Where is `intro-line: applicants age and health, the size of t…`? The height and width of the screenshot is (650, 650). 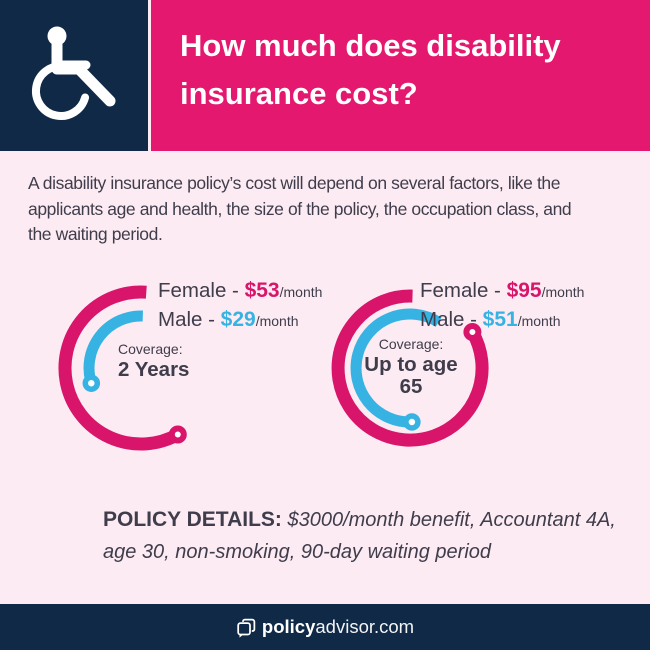 intro-line: applicants age and health, the size of t… is located at coordinates (300, 208).